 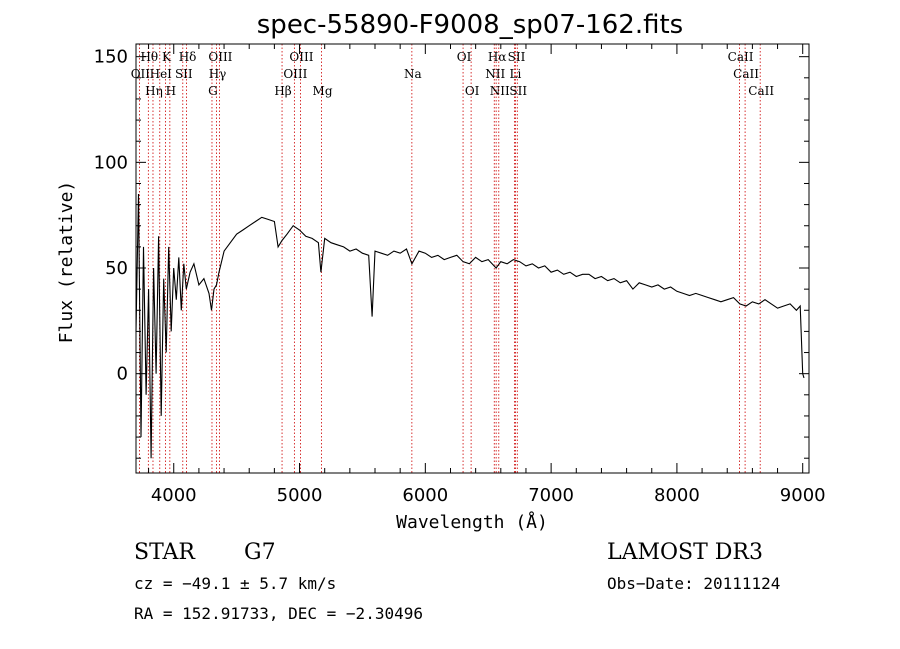 I want to click on line-label-6: H, so click(x=171, y=91).